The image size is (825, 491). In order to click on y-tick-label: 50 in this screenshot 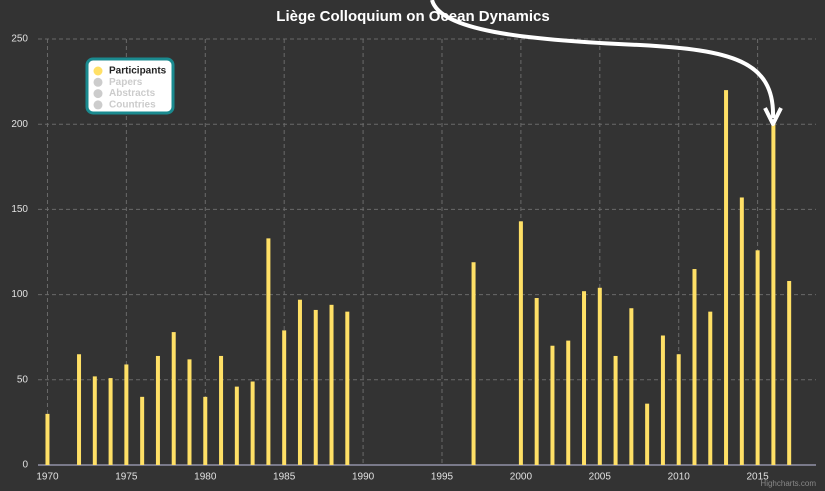, I will do `click(23, 379)`.